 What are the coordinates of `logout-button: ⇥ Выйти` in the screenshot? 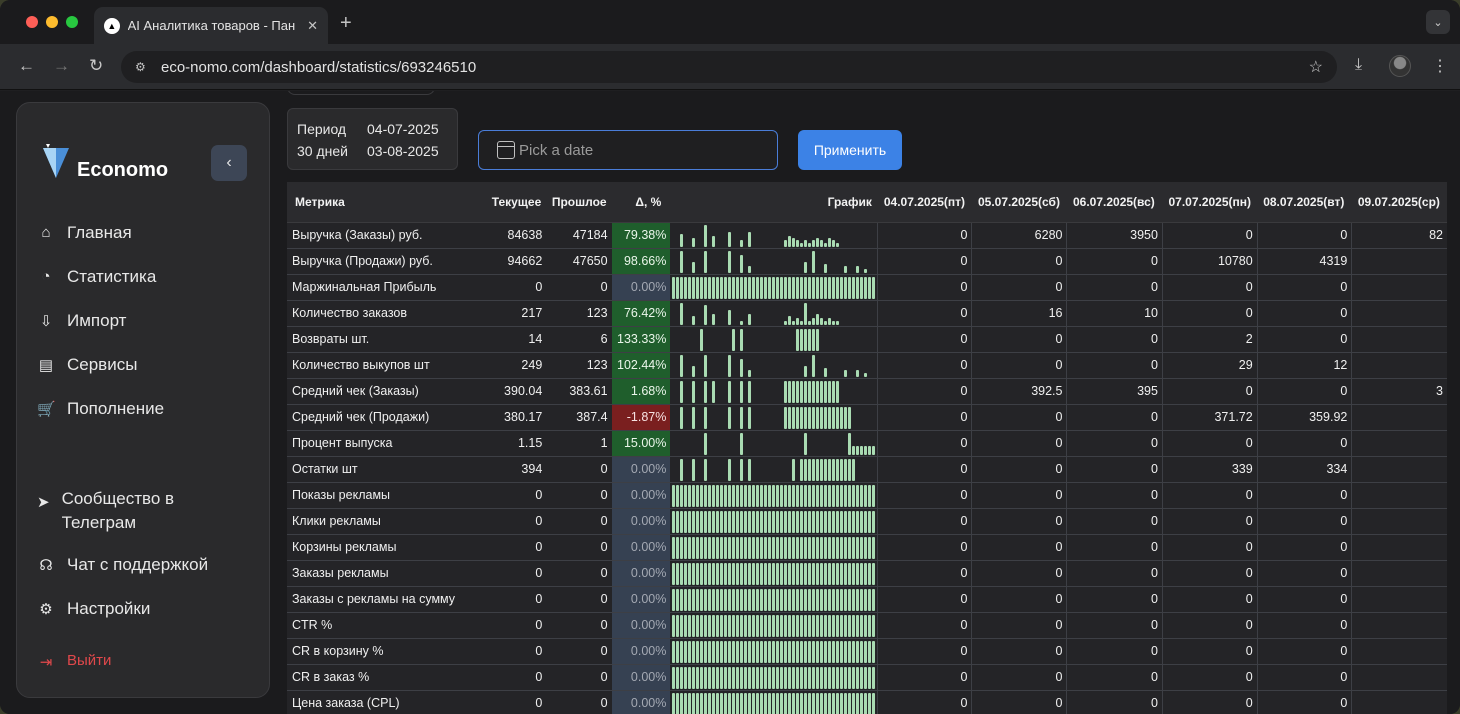 It's located at (74, 661).